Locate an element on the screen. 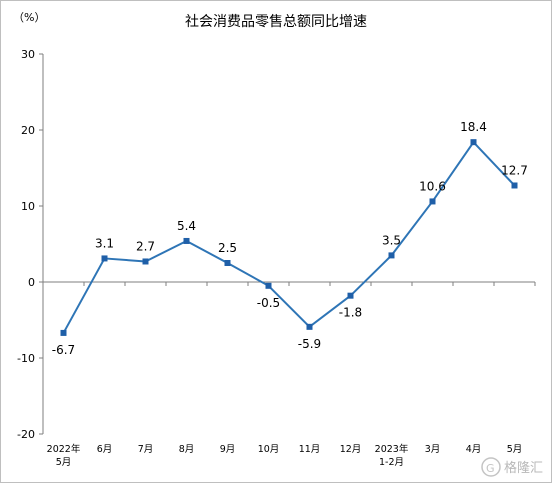 The image size is (552, 483). x-tick-label: 2022年 5月 is located at coordinates (64, 455).